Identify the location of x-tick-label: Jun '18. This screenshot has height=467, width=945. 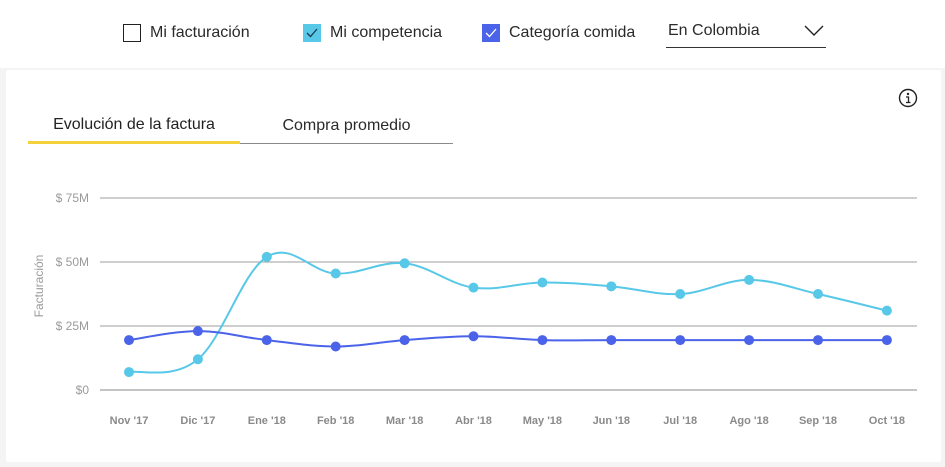
(611, 421).